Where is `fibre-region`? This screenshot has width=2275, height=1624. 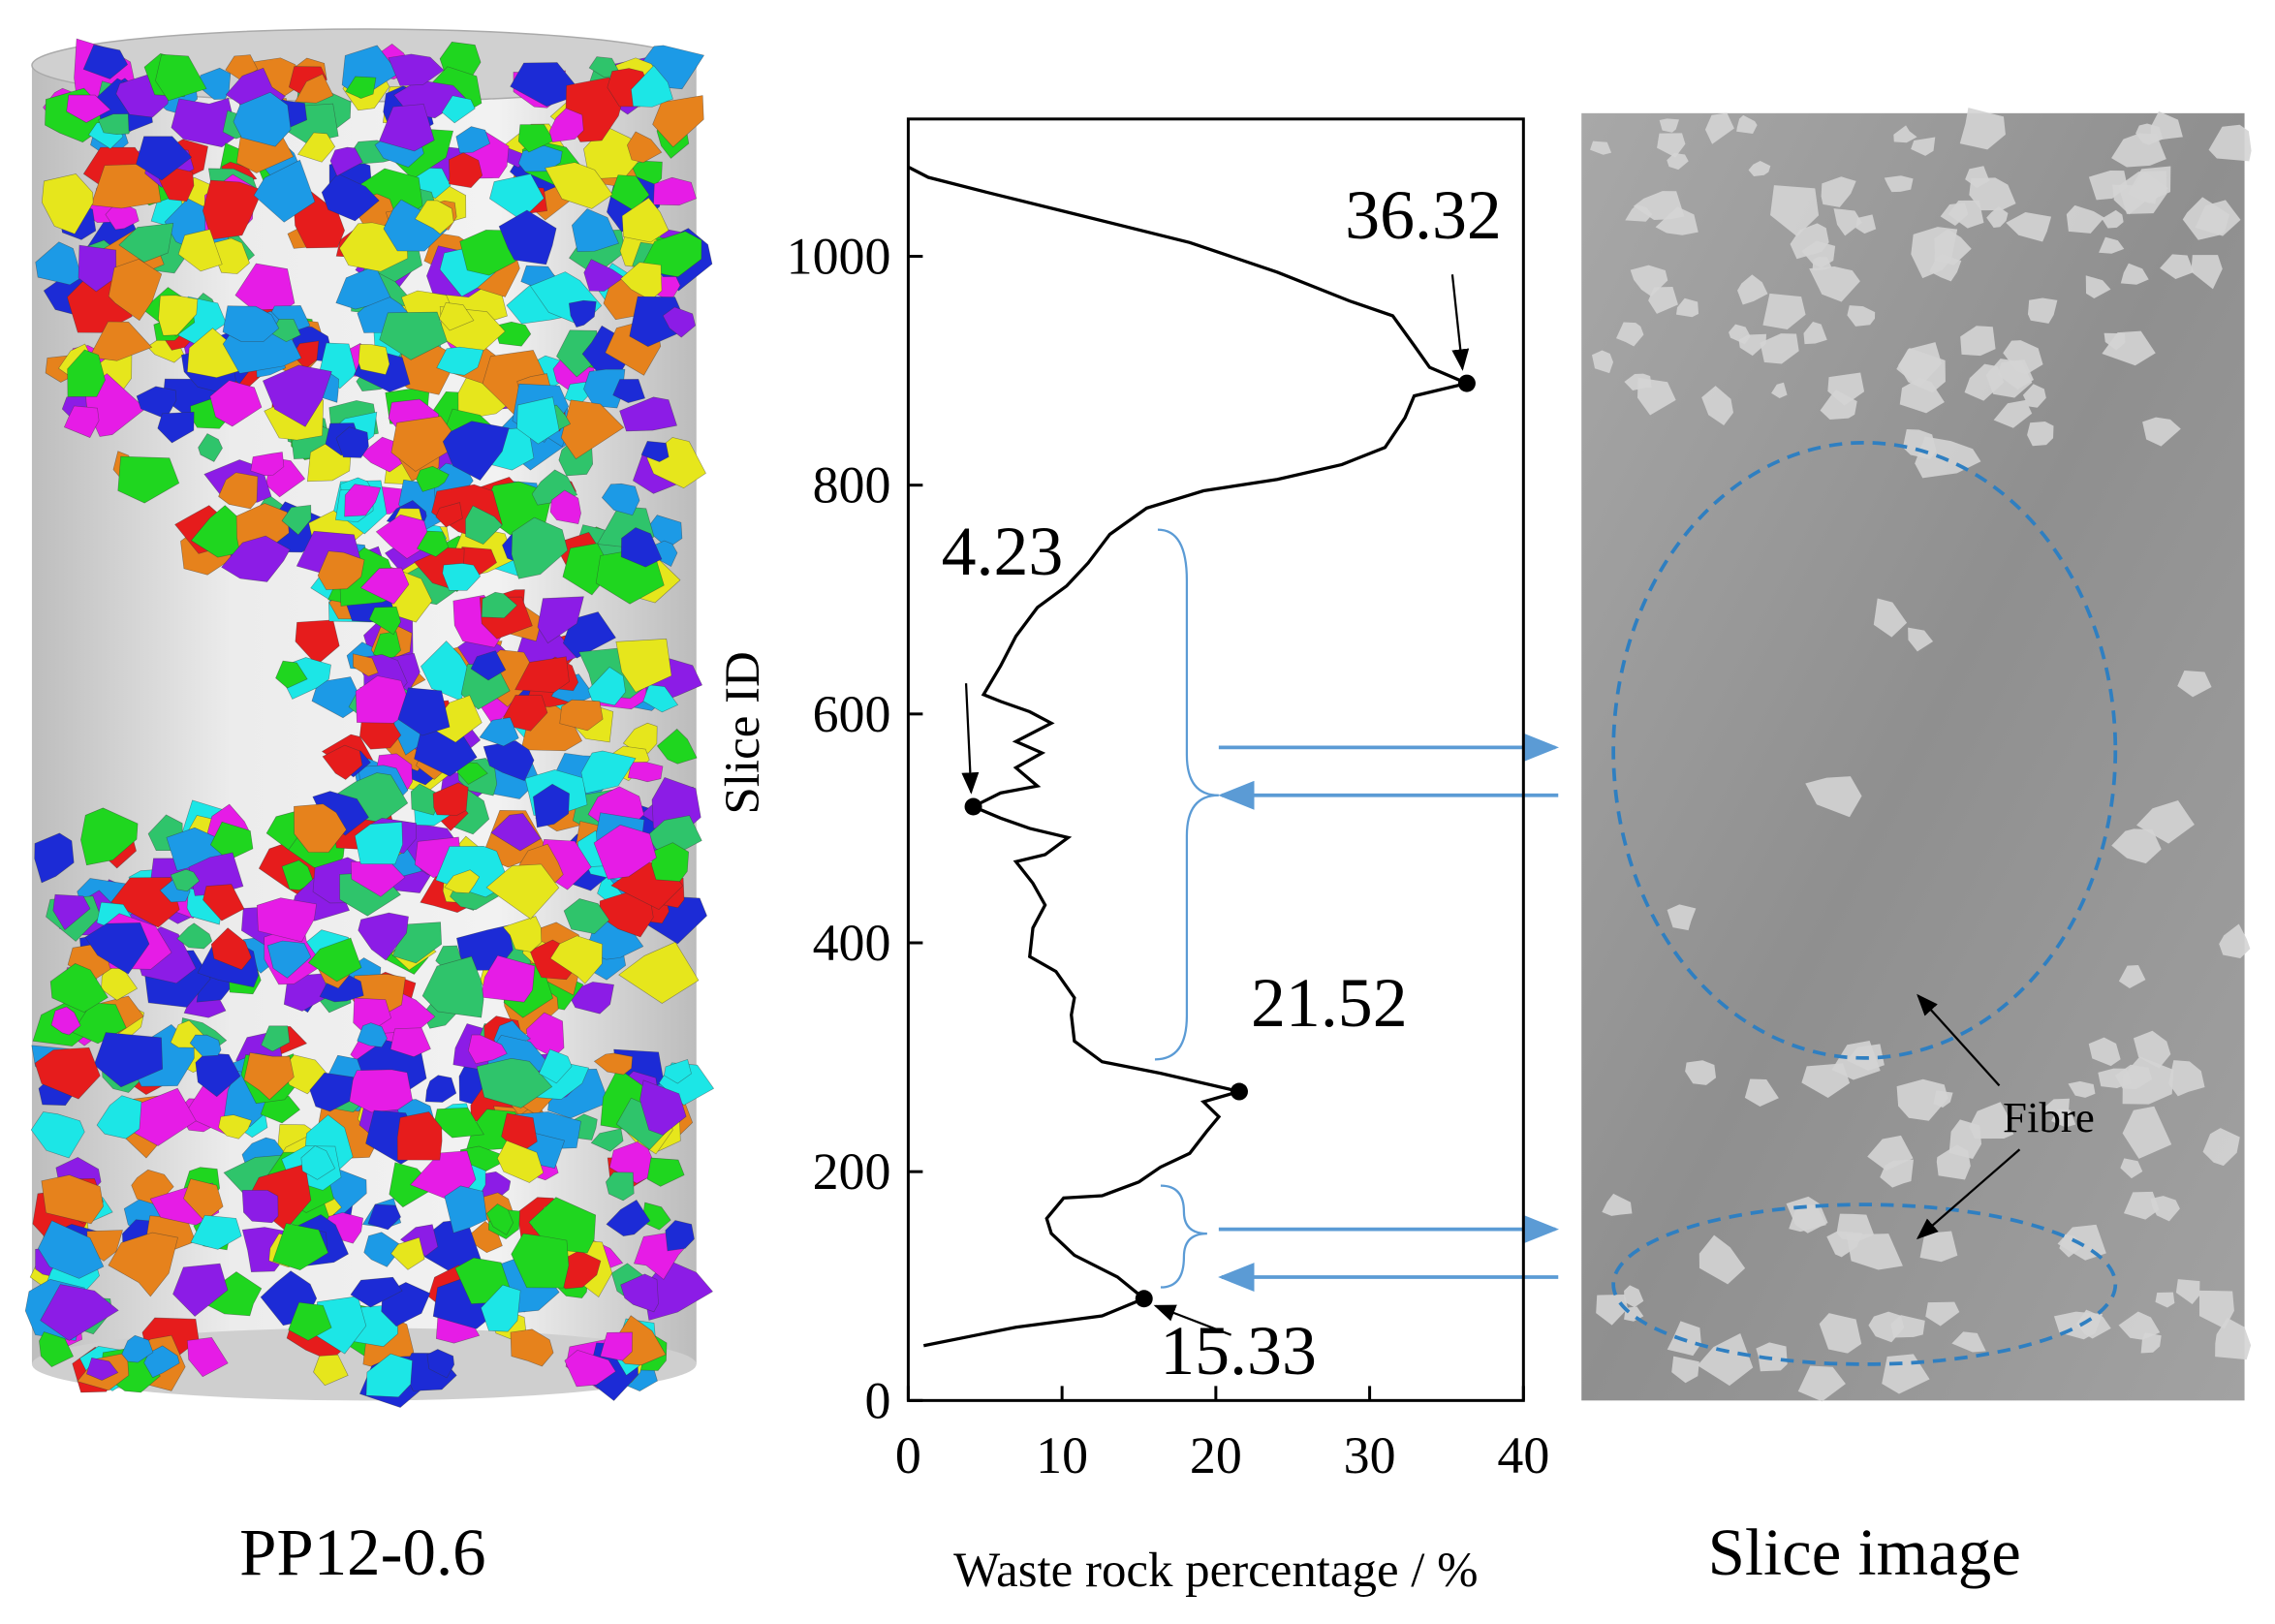 fibre-region is located at coordinates (1864, 750).